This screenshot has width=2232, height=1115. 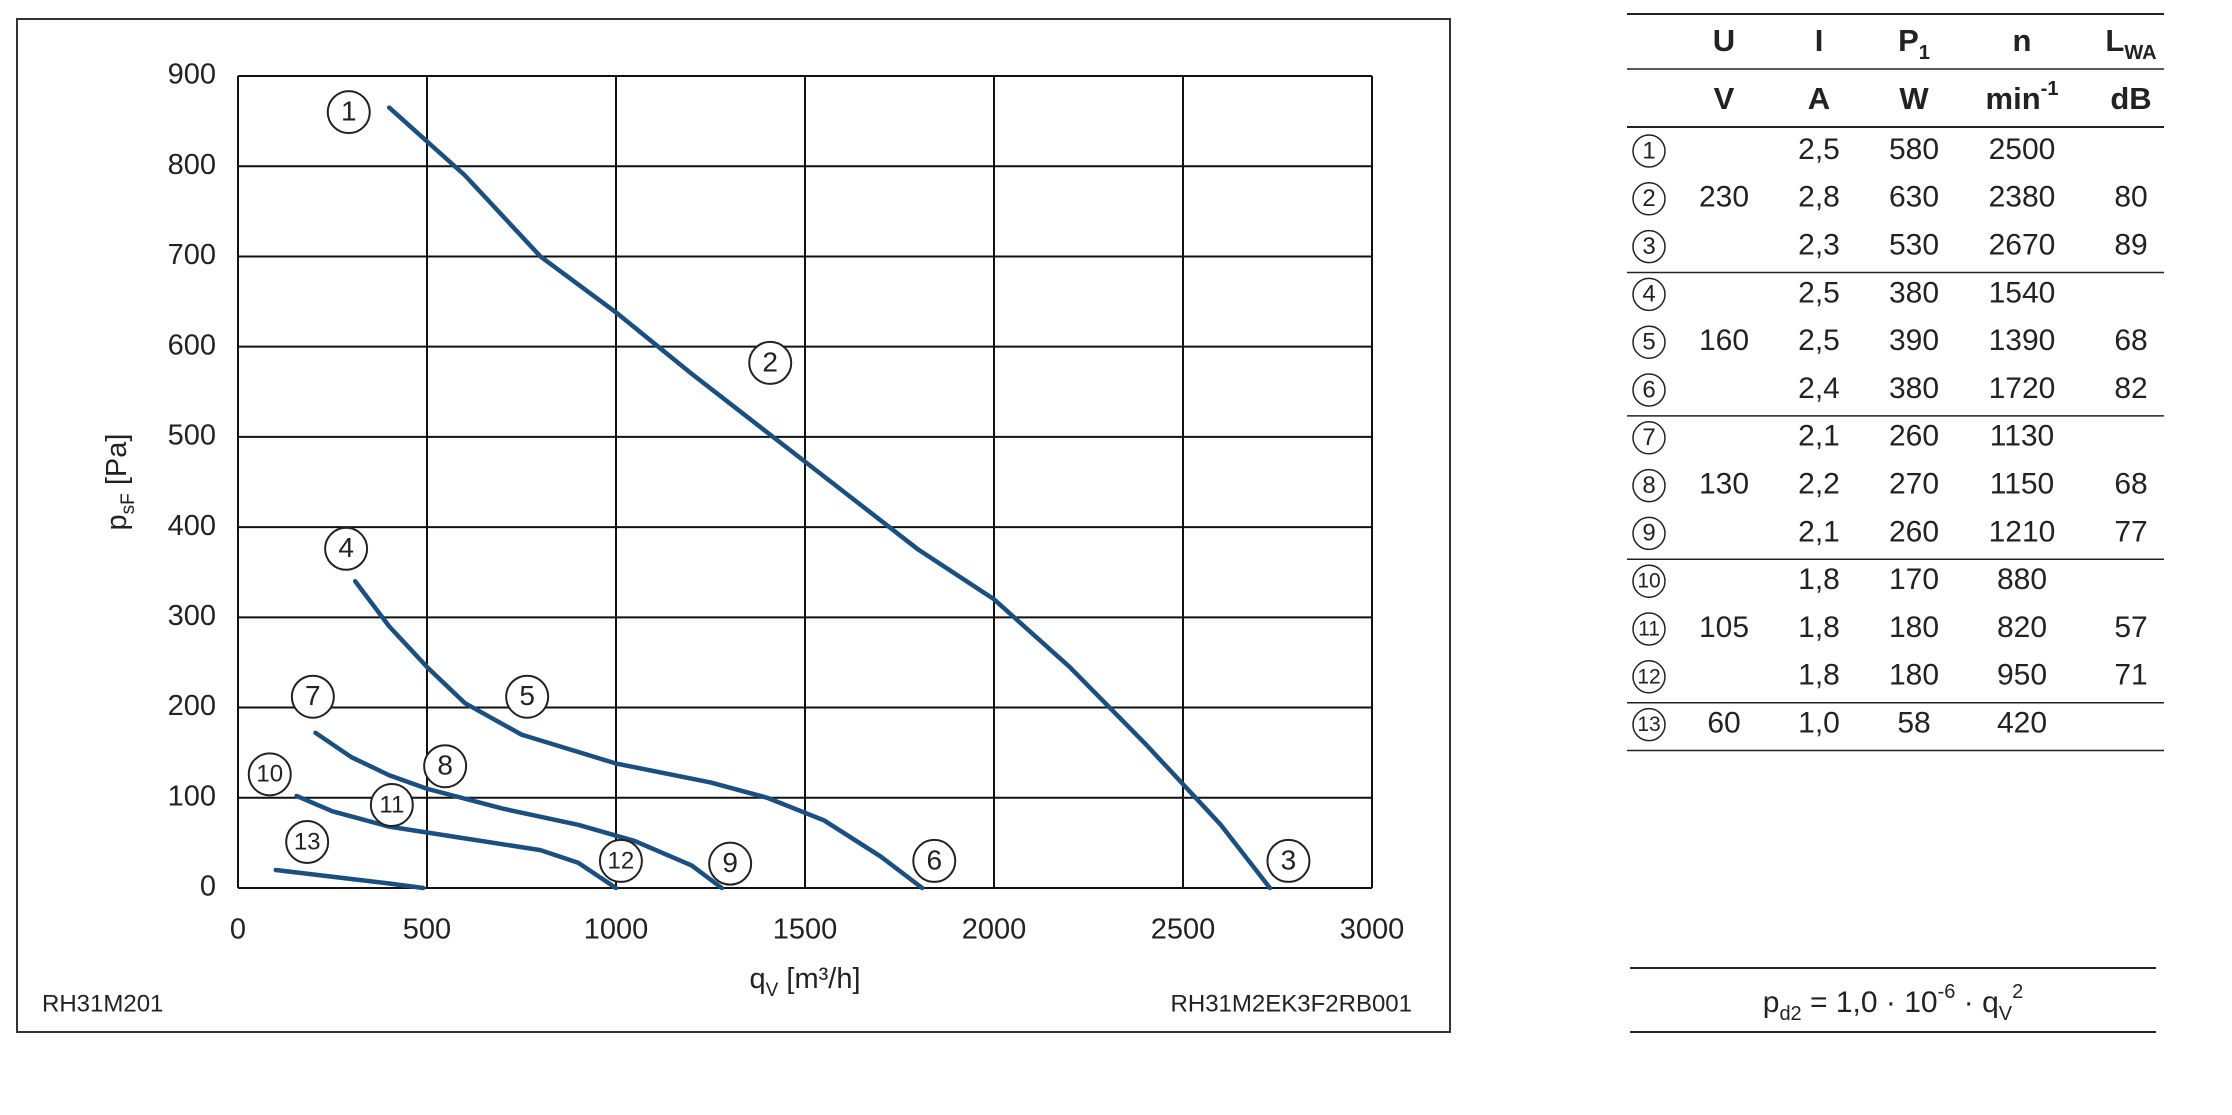 What do you see at coordinates (1819, 484) in the screenshot?
I see `table-cell: 2,2` at bounding box center [1819, 484].